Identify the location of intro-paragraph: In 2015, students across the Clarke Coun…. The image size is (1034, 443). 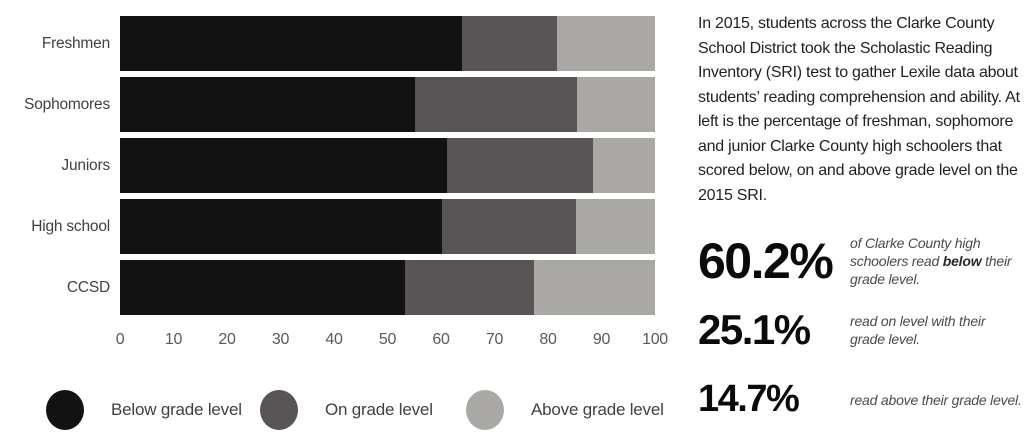
(859, 109).